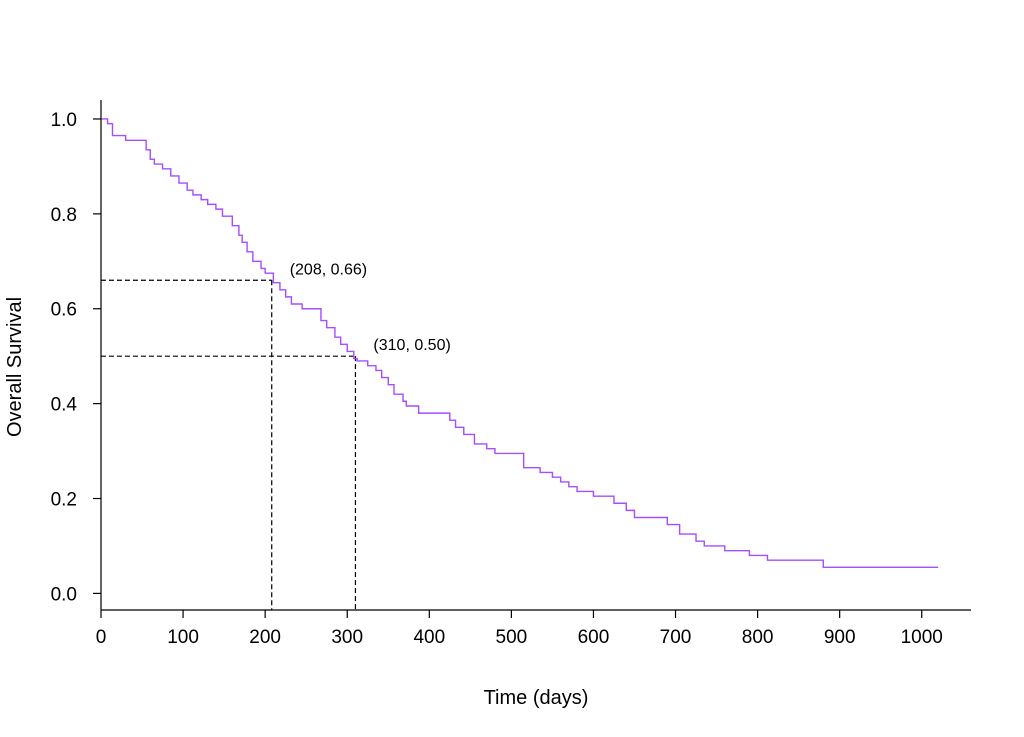  What do you see at coordinates (64, 310) in the screenshot?
I see `y-tick-label: 0.6` at bounding box center [64, 310].